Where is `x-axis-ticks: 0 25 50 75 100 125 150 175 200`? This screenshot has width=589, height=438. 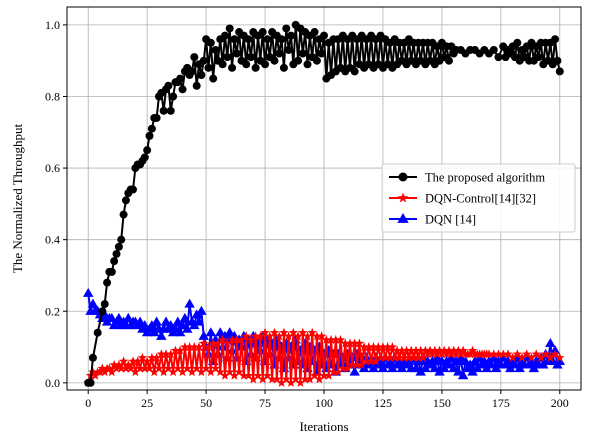
x-axis-ticks: 0 25 50 75 100 125 150 175 200 is located at coordinates (327, 400).